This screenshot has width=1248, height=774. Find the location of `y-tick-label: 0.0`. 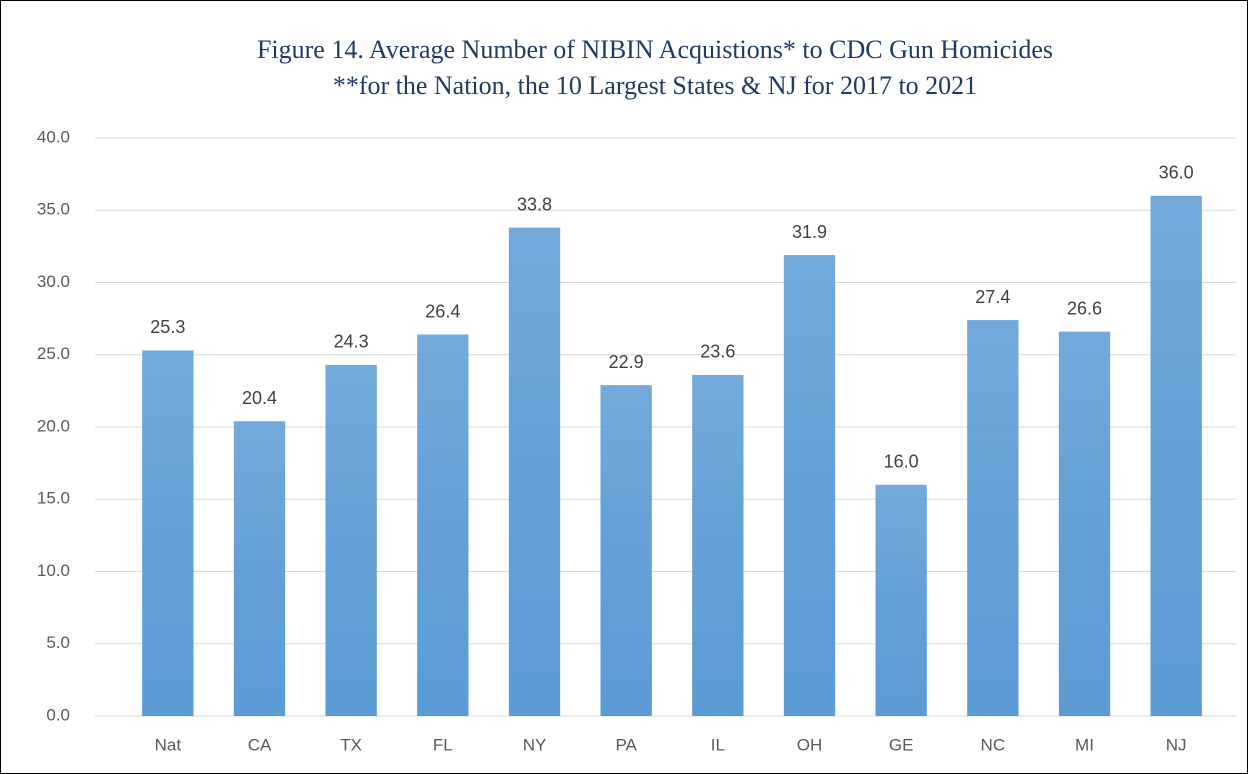

y-tick-label: 0.0 is located at coordinates (58, 714).